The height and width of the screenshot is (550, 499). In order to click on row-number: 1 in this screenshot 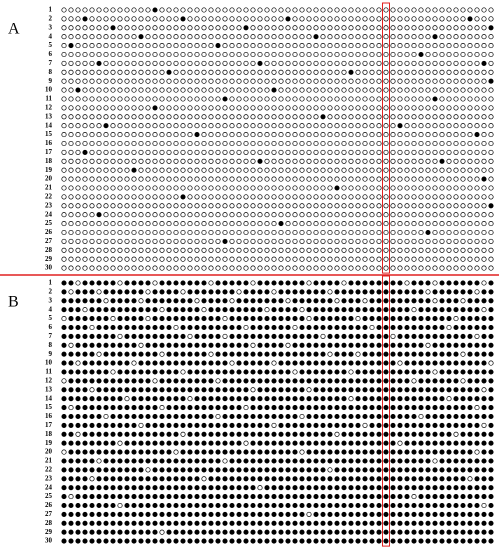, I will do `click(51, 10)`.